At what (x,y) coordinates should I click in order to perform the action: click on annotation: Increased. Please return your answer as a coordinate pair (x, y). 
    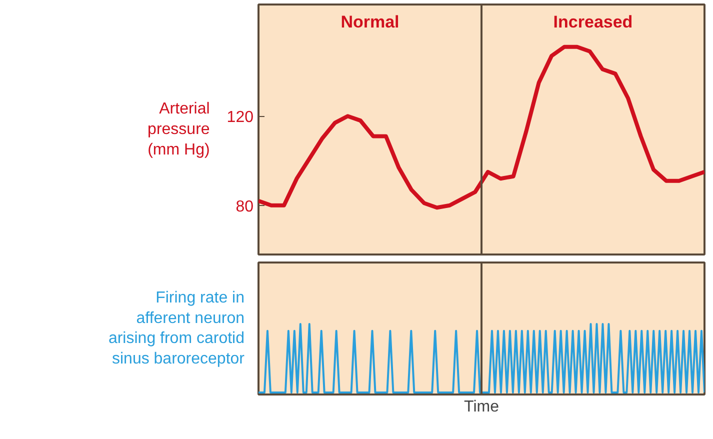
    Looking at the image, I should click on (593, 22).